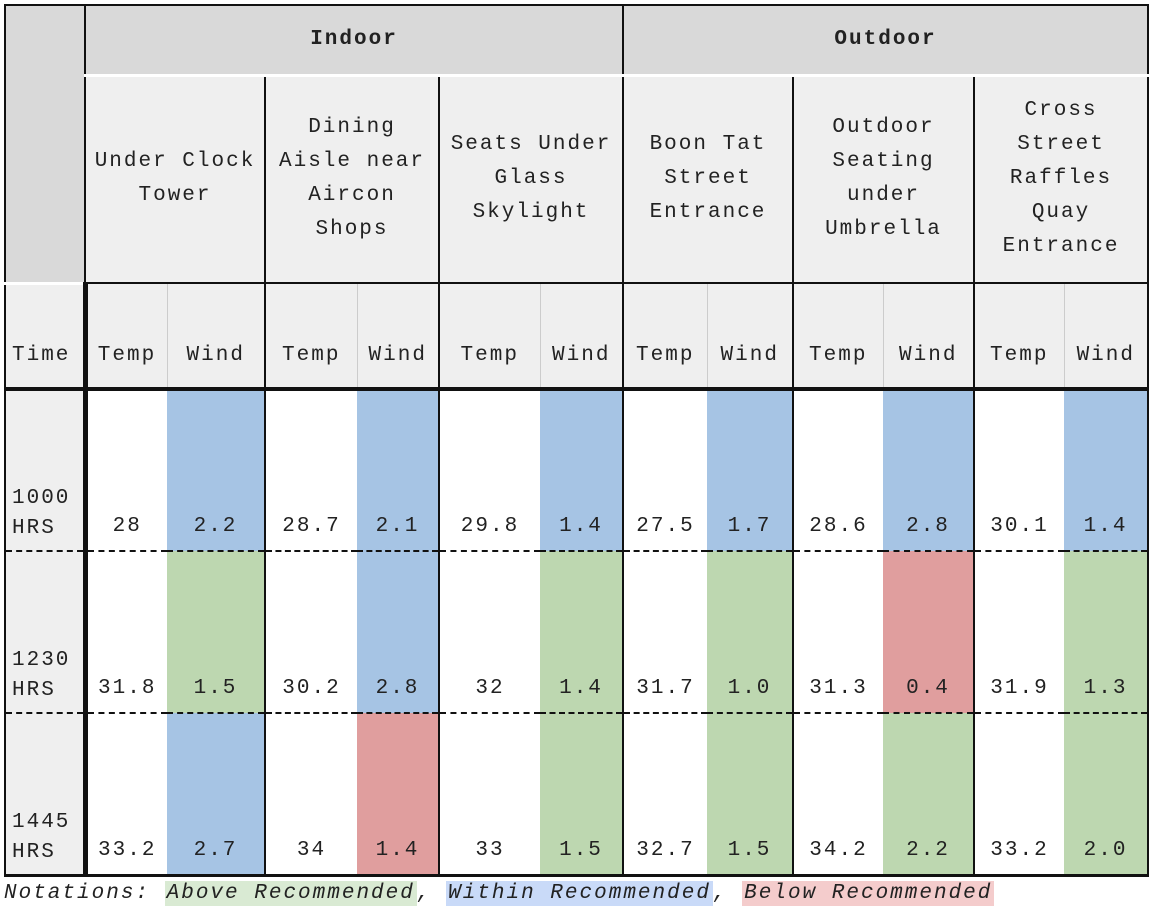 This screenshot has width=1152, height=916. What do you see at coordinates (45, 144) in the screenshot?
I see `time-header-spacer` at bounding box center [45, 144].